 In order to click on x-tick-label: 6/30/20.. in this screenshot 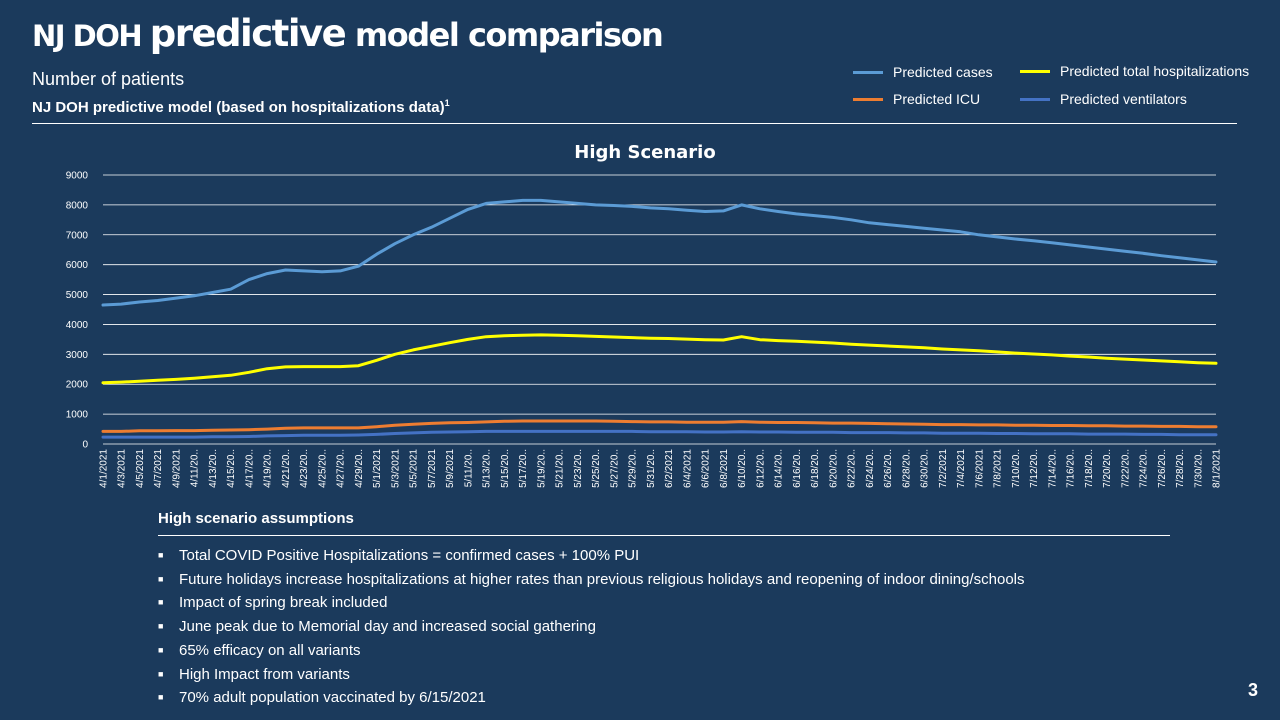, I will do `click(925, 468)`.